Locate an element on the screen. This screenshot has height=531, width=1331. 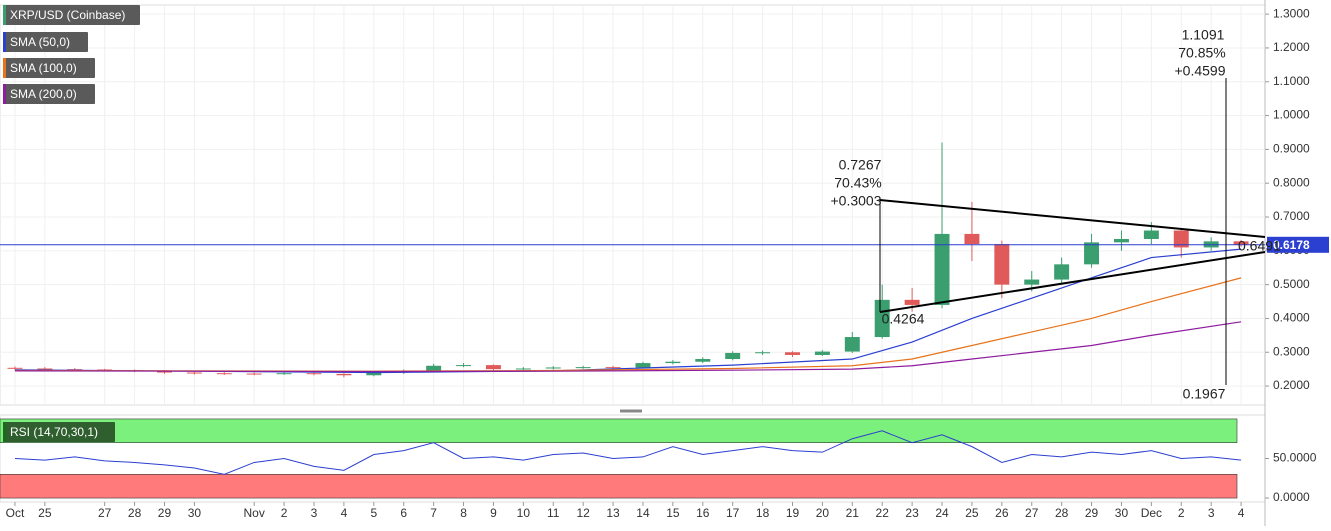
x-tick-label: 15 is located at coordinates (673, 513).